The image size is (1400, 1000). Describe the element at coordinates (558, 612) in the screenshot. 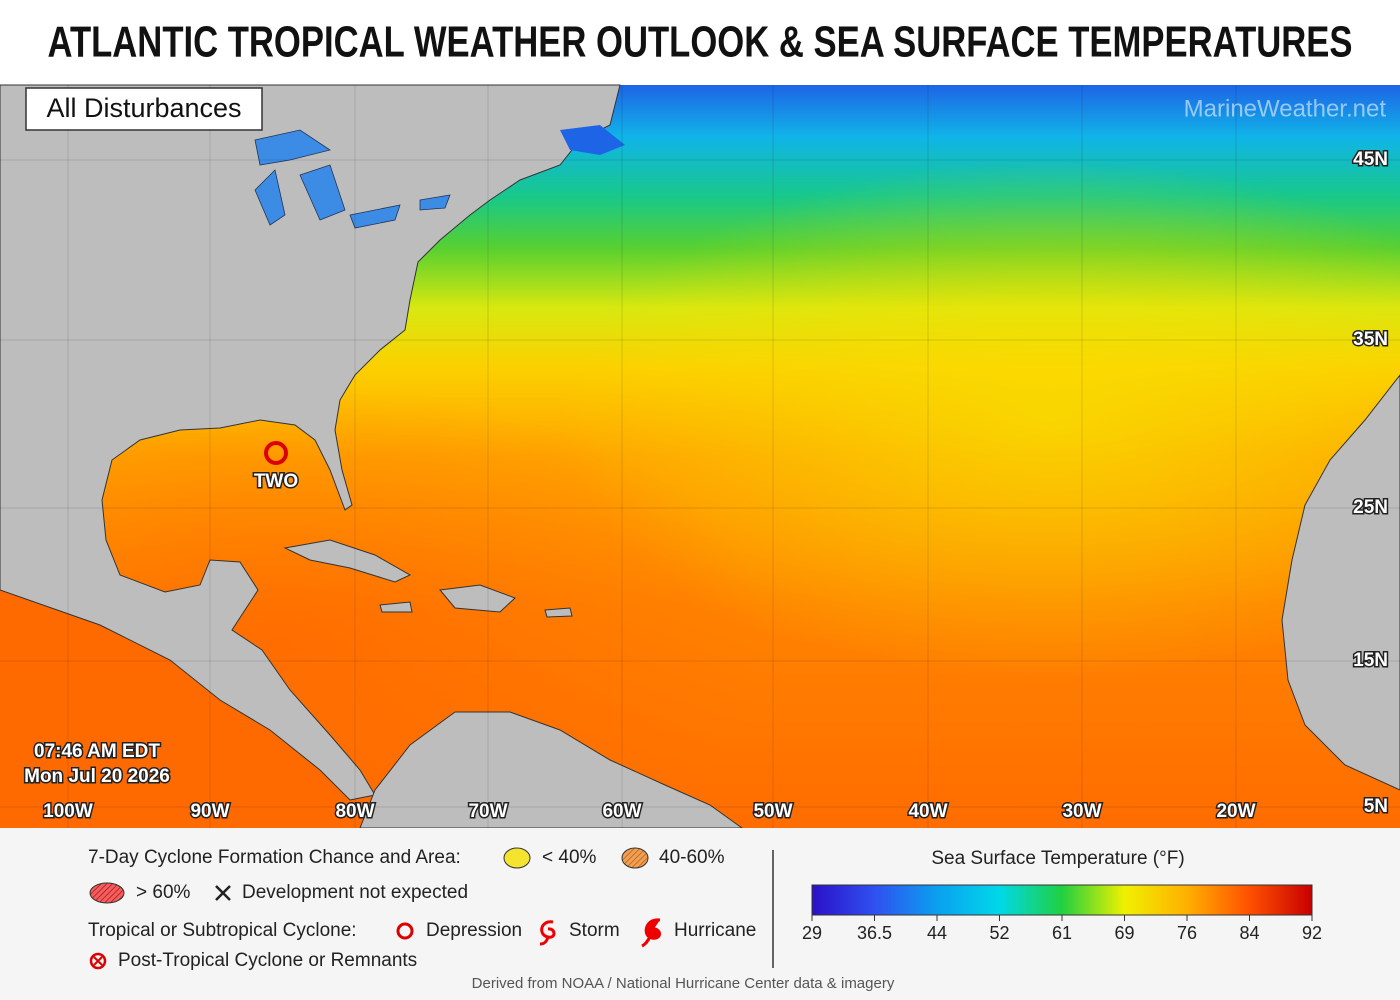

I see `puerto-rico` at that location.